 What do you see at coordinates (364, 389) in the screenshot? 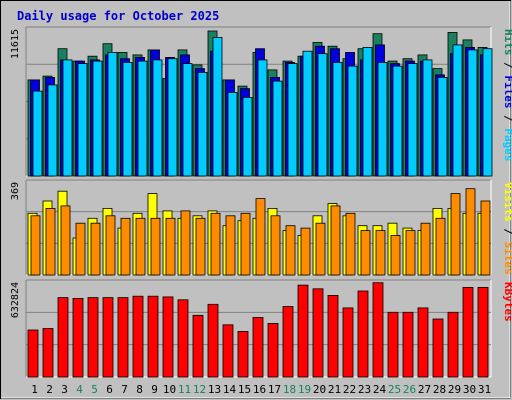
I see `x-tick-label: 23` at bounding box center [364, 389].